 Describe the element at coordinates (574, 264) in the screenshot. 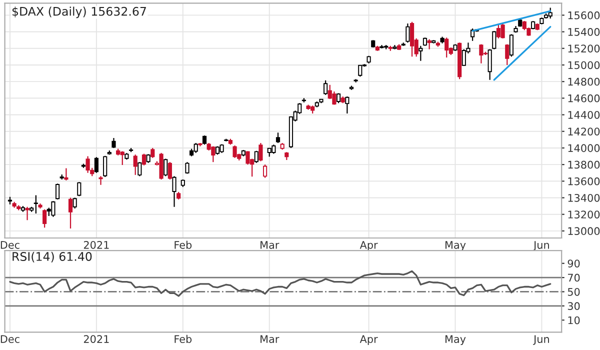

I see `y-tick-label: 90` at that location.